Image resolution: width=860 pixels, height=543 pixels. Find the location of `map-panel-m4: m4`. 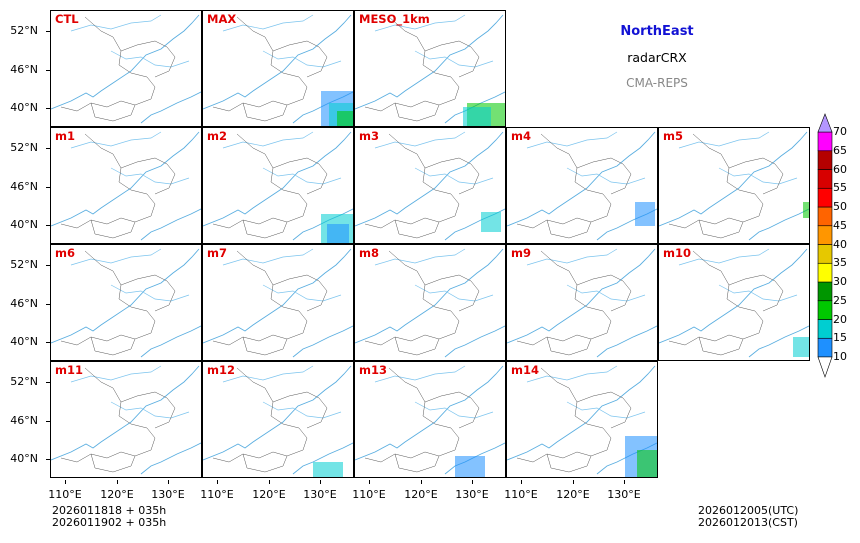

map-panel-m4: m4 is located at coordinates (582, 185).